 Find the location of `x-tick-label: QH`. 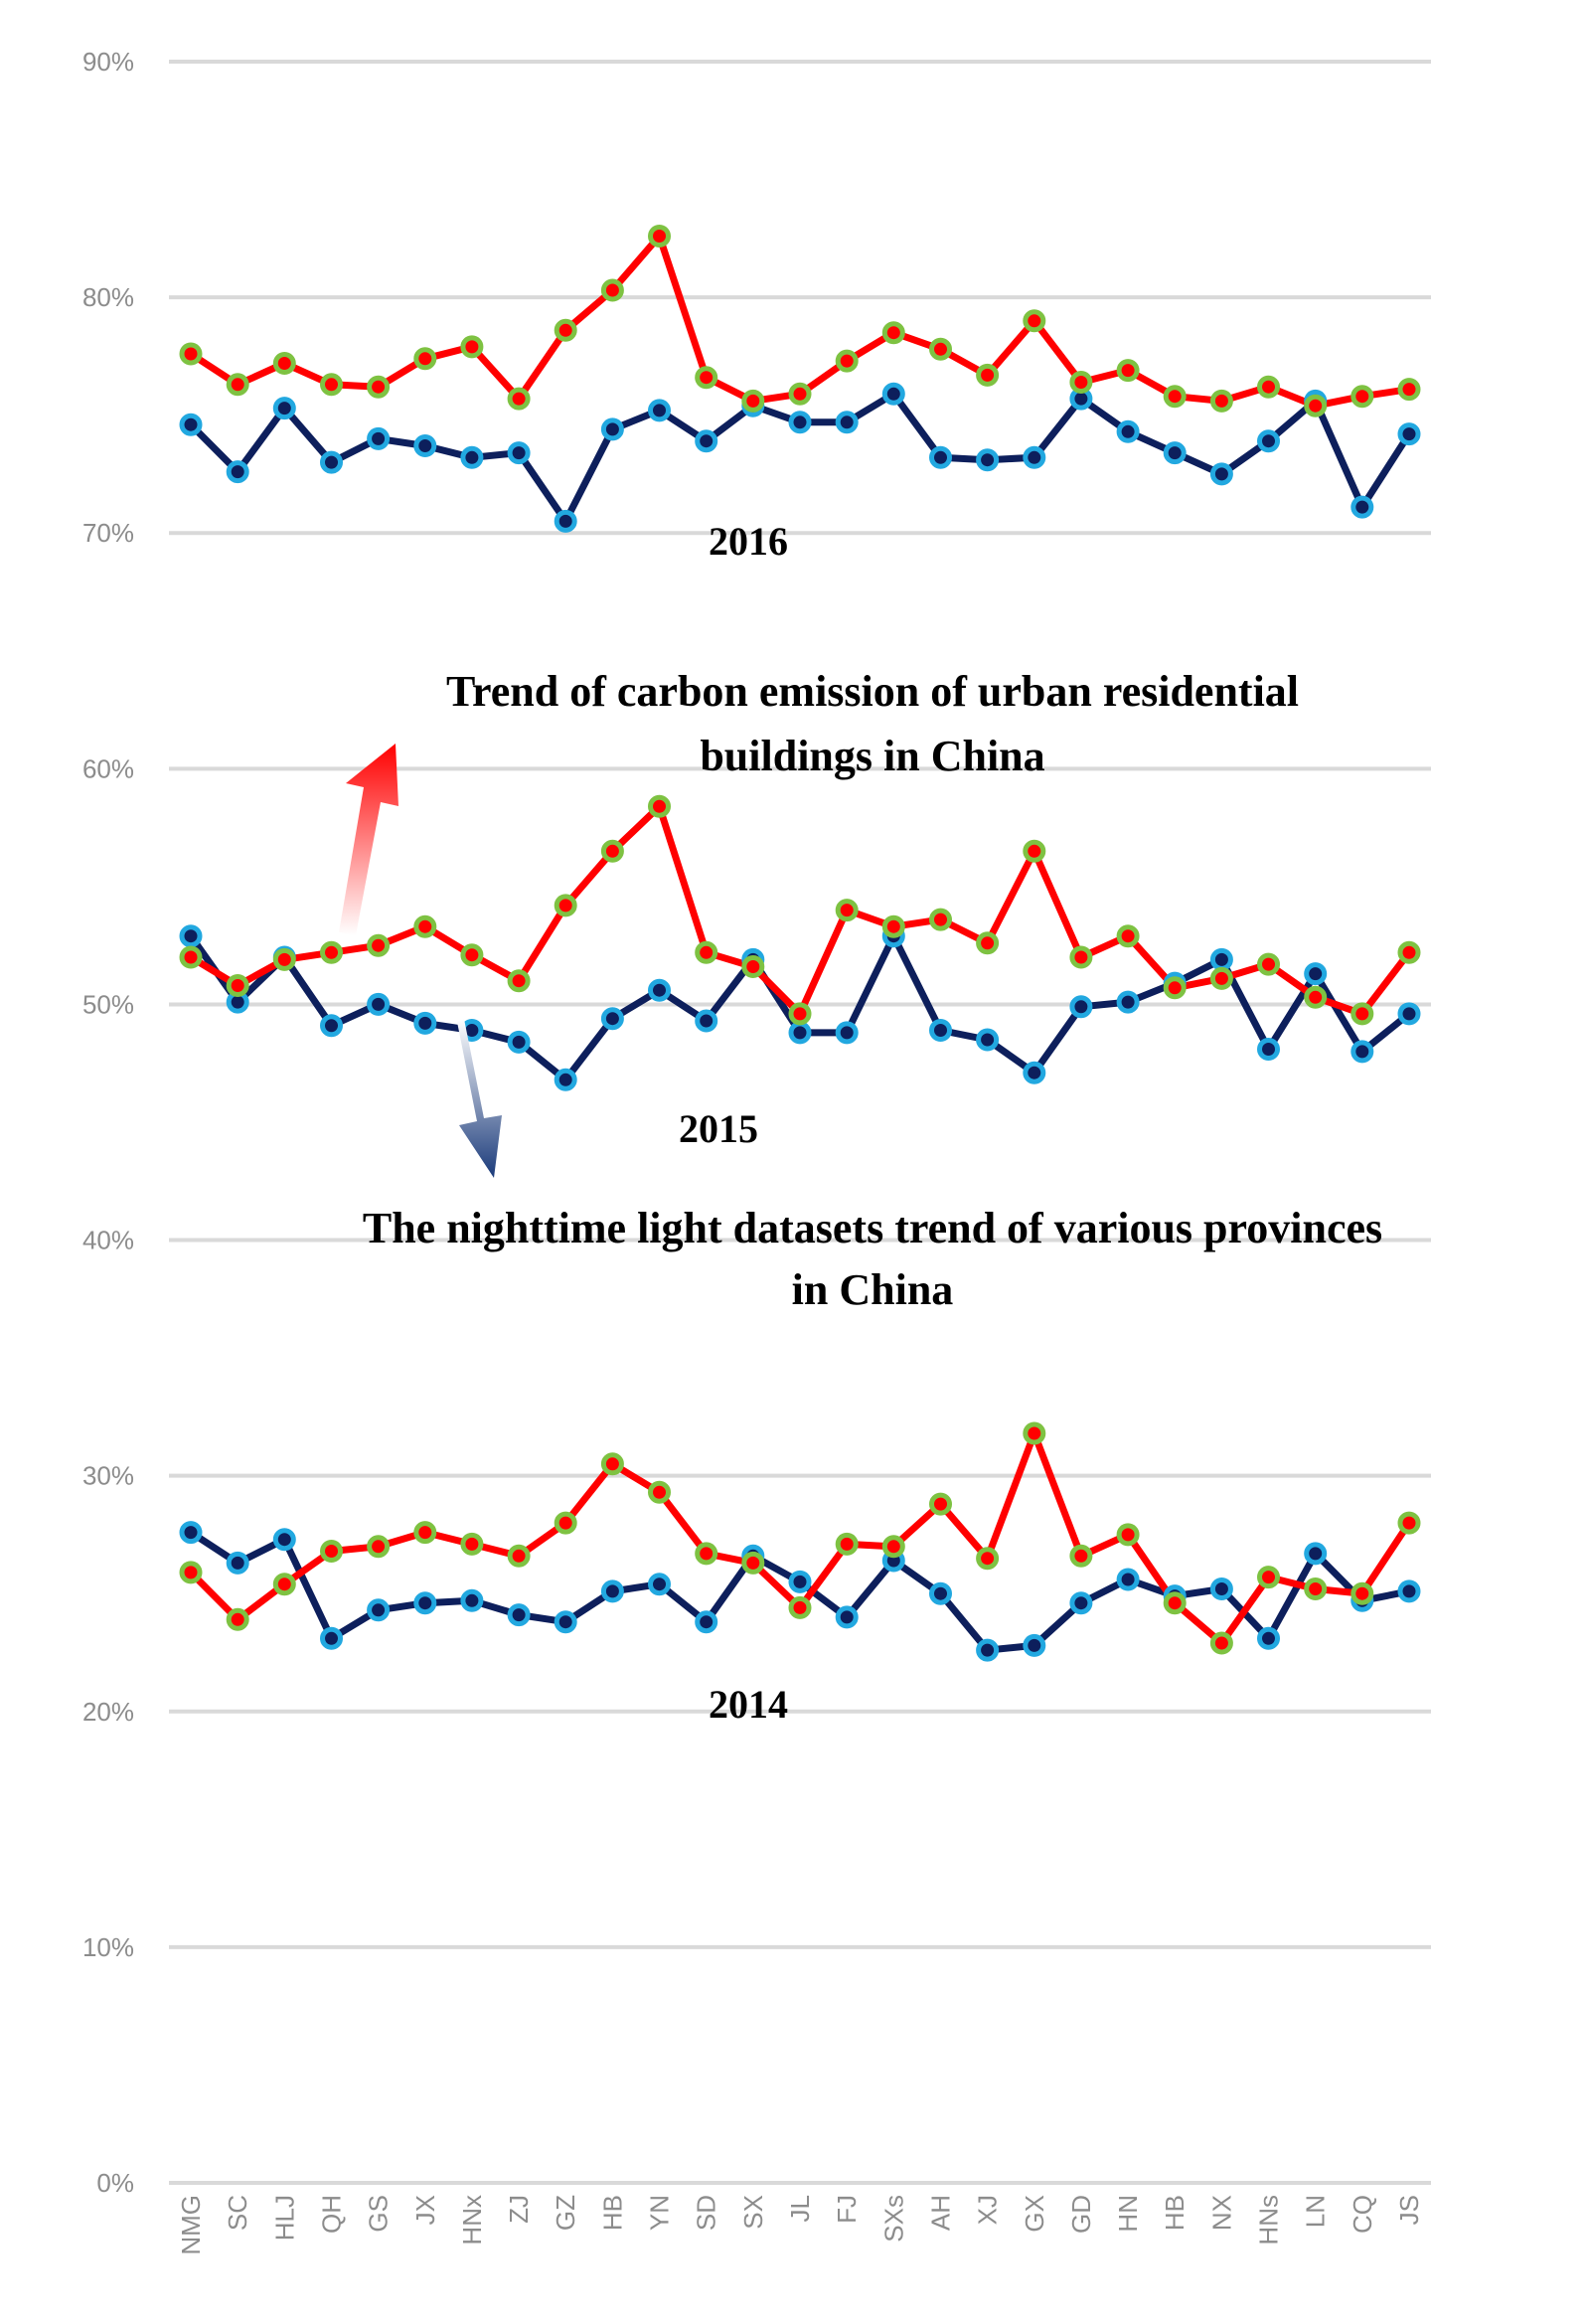

x-tick-label: QH is located at coordinates (331, 2214).